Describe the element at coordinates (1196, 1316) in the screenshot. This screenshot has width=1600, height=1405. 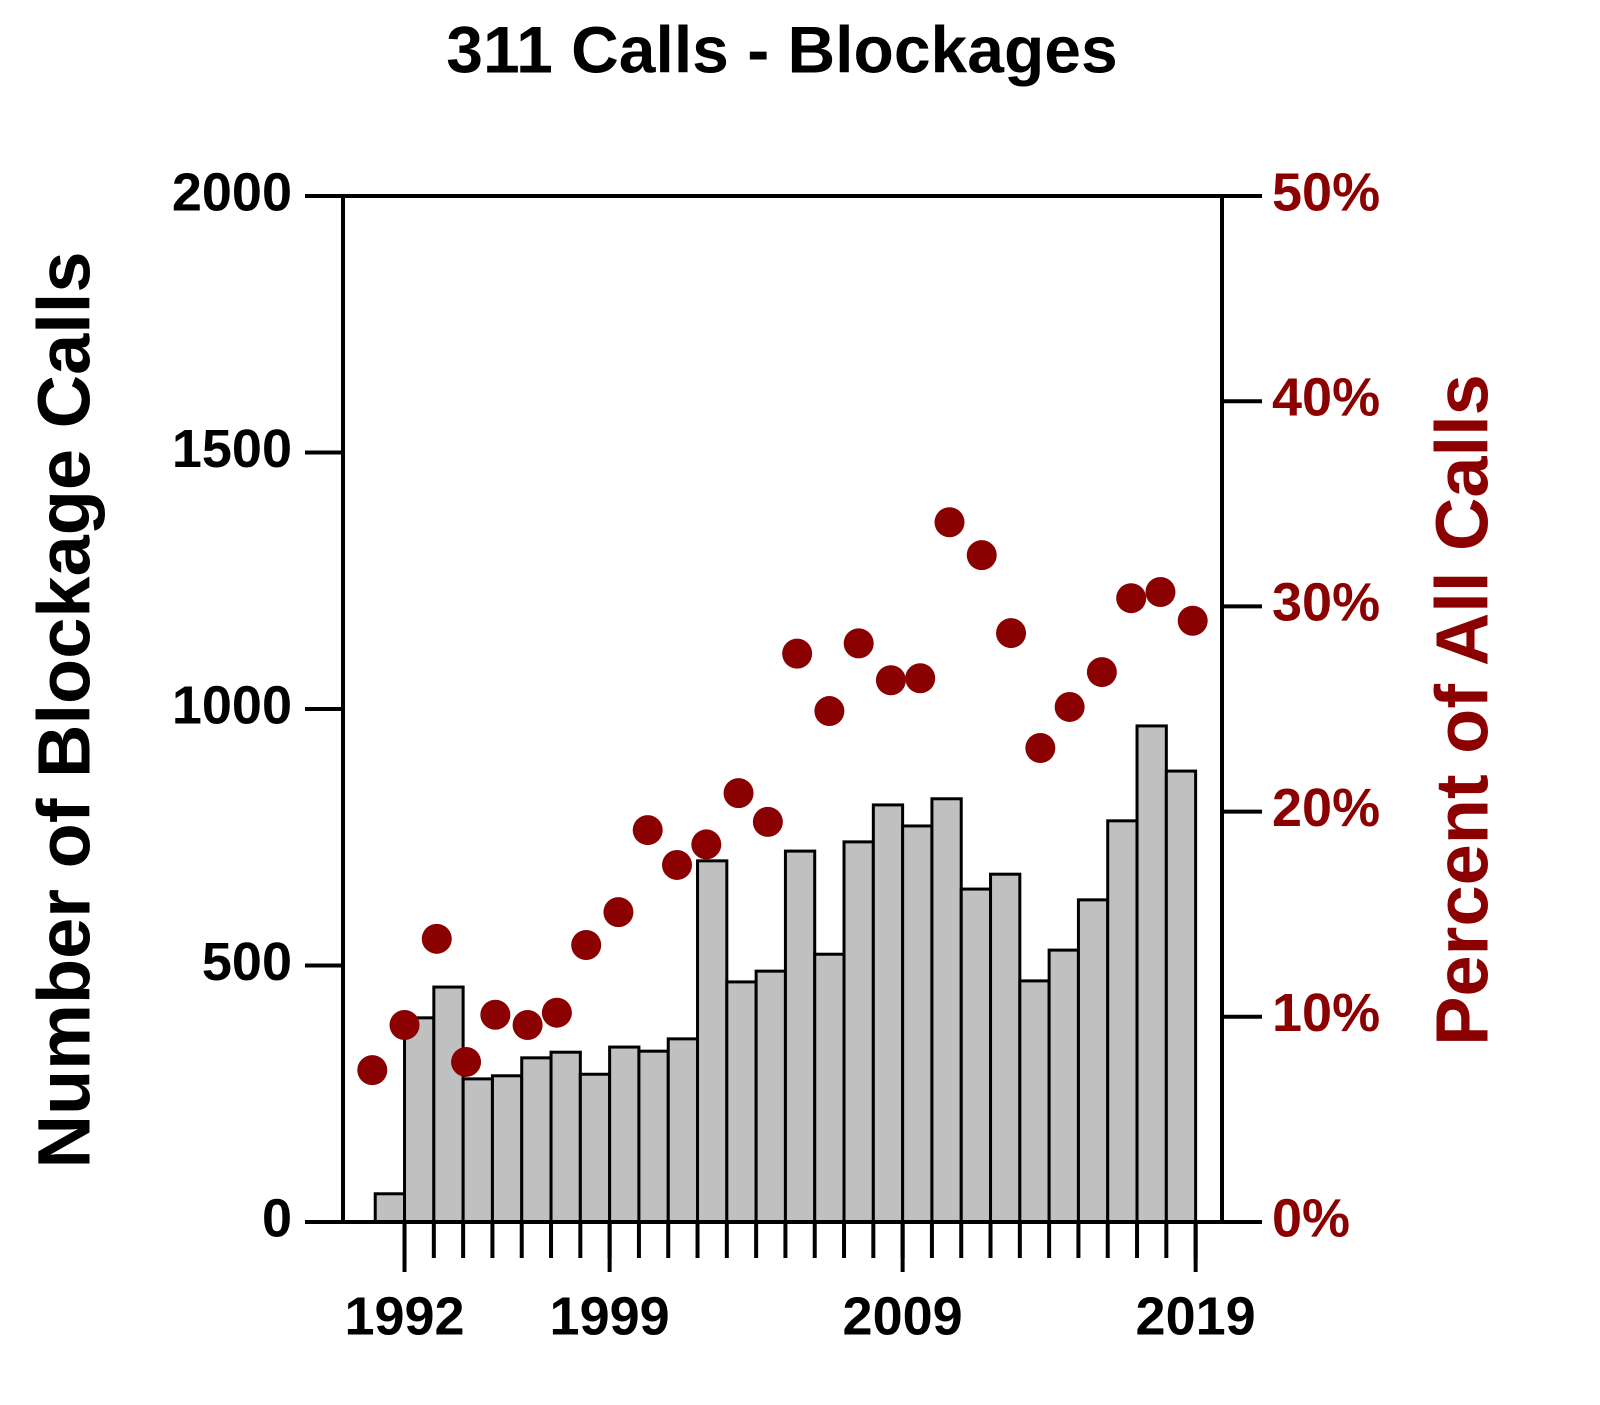
I see `x-tick-label: 2019` at that location.